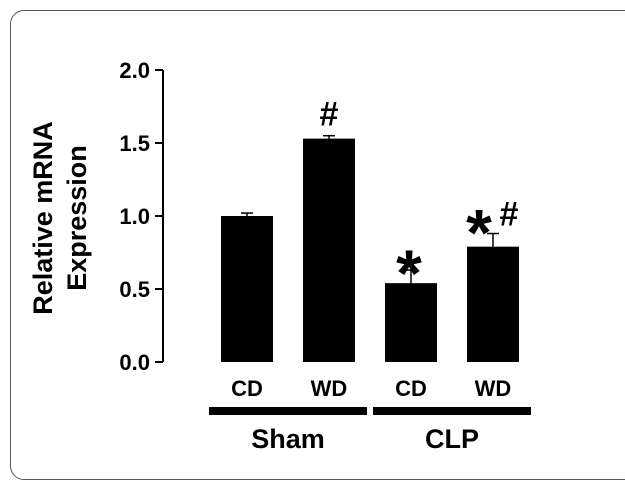 The image size is (625, 480). Describe the element at coordinates (43, 218) in the screenshot. I see `y-axis-label-line-1: Relative mRNA` at that location.